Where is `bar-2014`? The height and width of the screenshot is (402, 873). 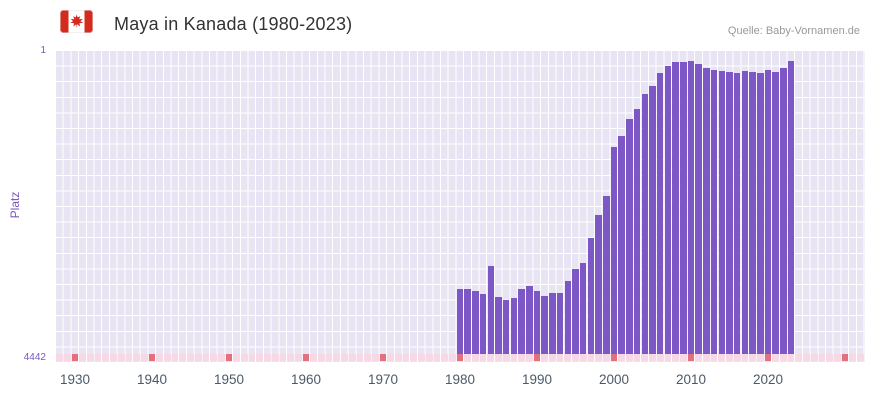
bar-2014 is located at coordinates (722, 212).